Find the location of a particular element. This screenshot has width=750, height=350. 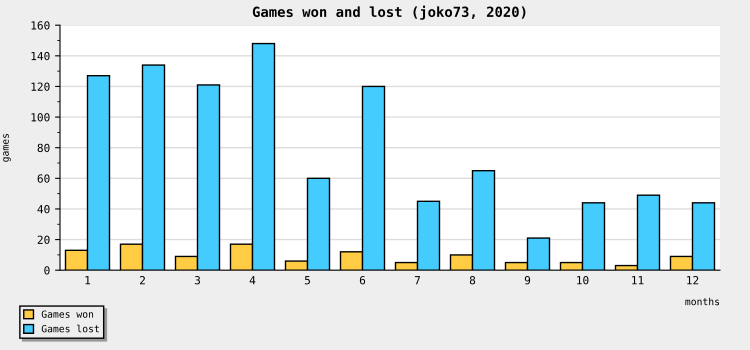

x-tick-label: 3 is located at coordinates (197, 280).